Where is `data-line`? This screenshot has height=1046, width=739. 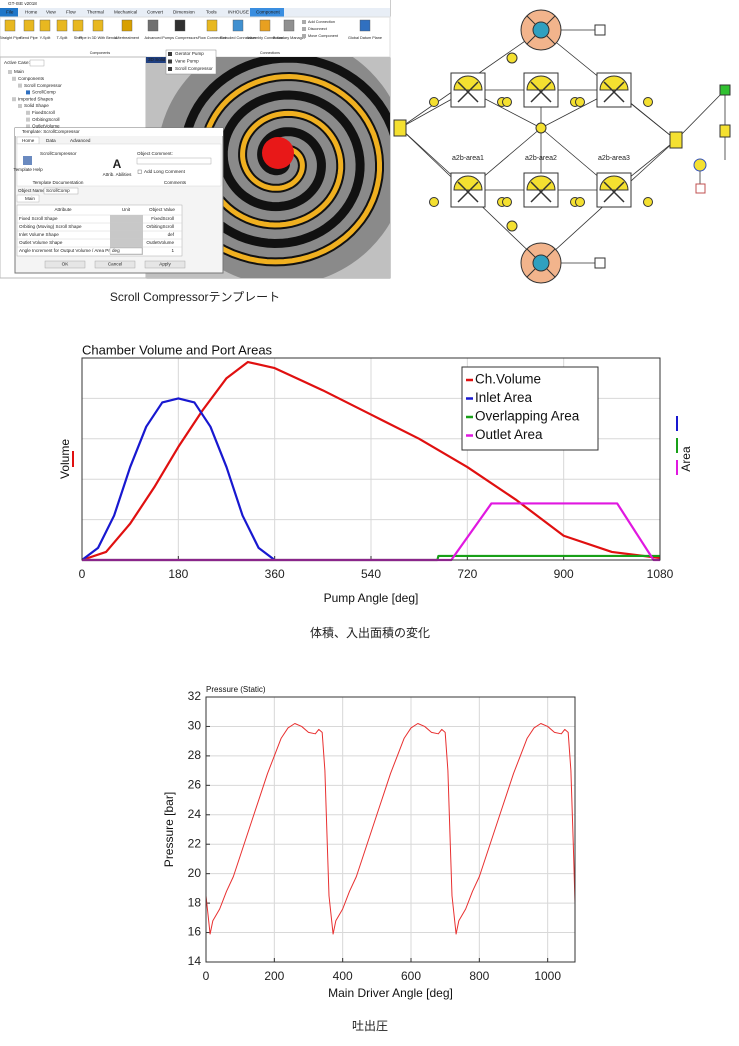 data-line is located at coordinates (390, 829).